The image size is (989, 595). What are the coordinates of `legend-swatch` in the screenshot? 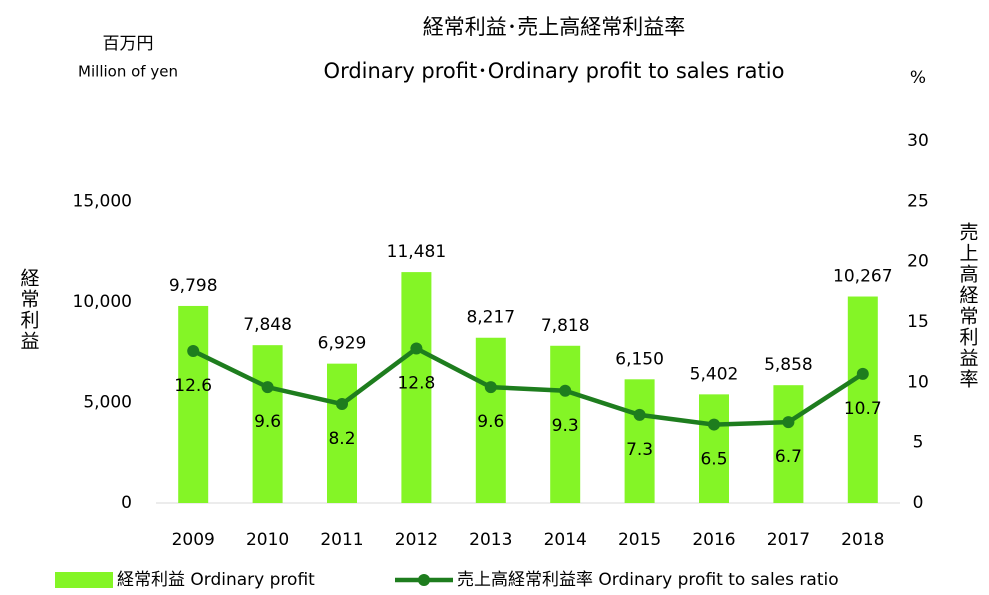 It's located at (84, 580).